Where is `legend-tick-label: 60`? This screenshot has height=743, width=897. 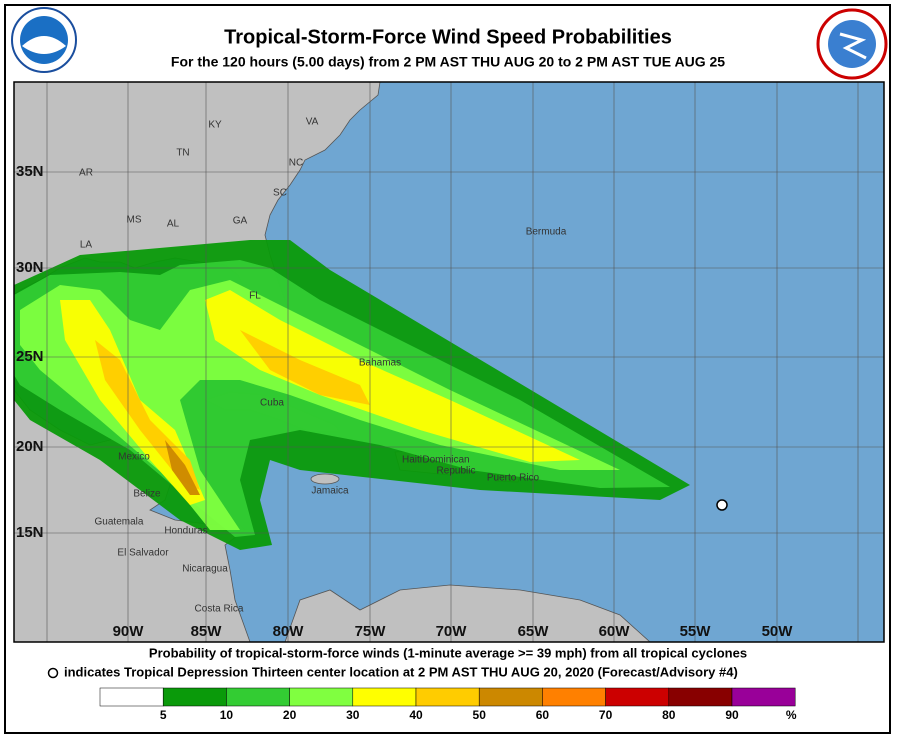
legend-tick-label: 60 is located at coordinates (543, 715).